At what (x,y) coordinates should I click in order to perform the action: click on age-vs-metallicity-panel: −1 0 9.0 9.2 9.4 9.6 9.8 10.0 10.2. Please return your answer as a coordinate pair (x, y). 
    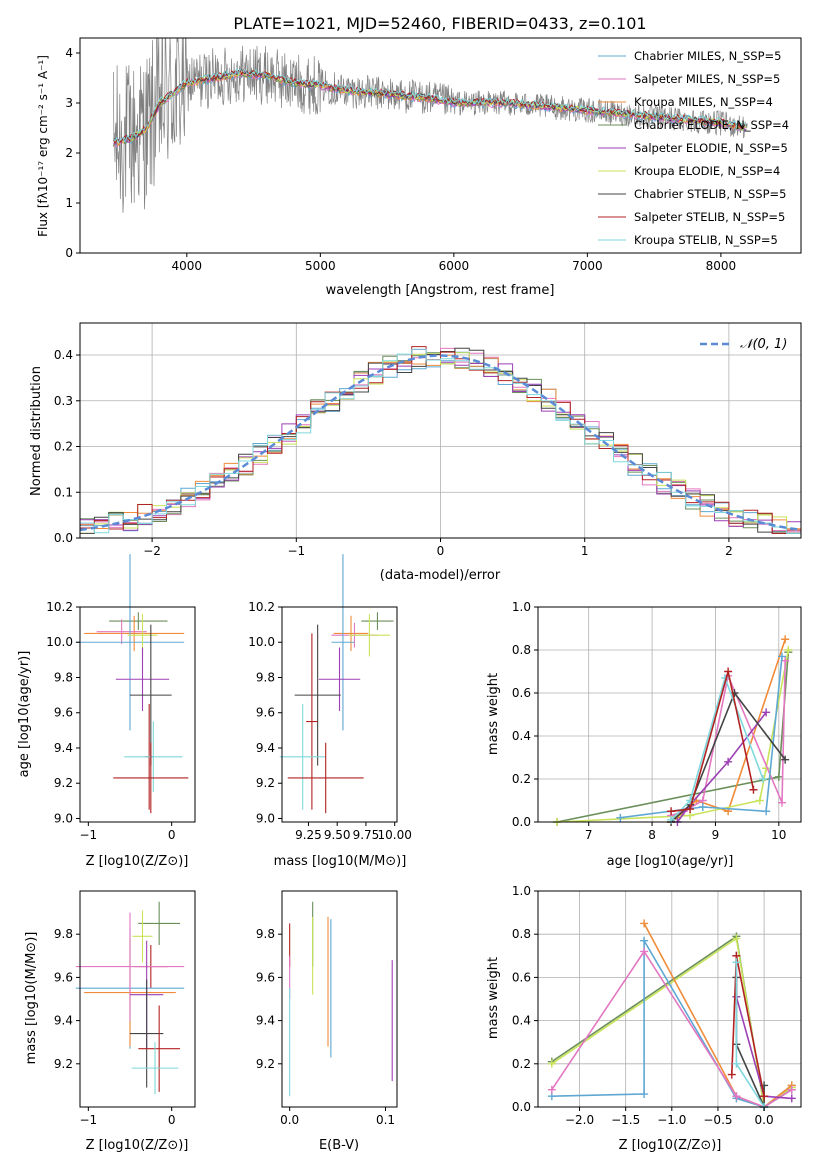
    Looking at the image, I should click on (121, 698).